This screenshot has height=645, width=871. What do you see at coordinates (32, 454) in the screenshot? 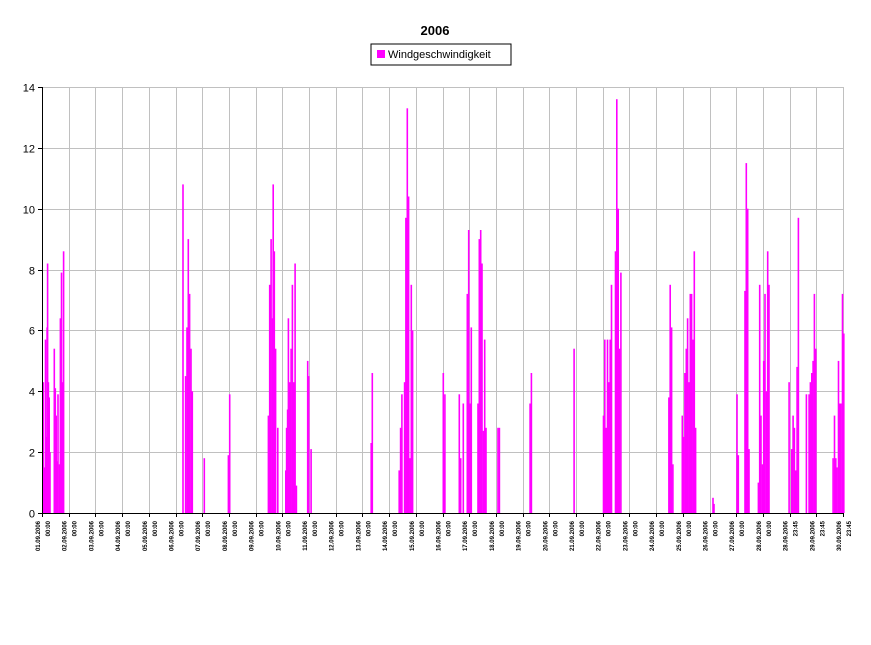
I see `y-tick-label: 2` at bounding box center [32, 454].